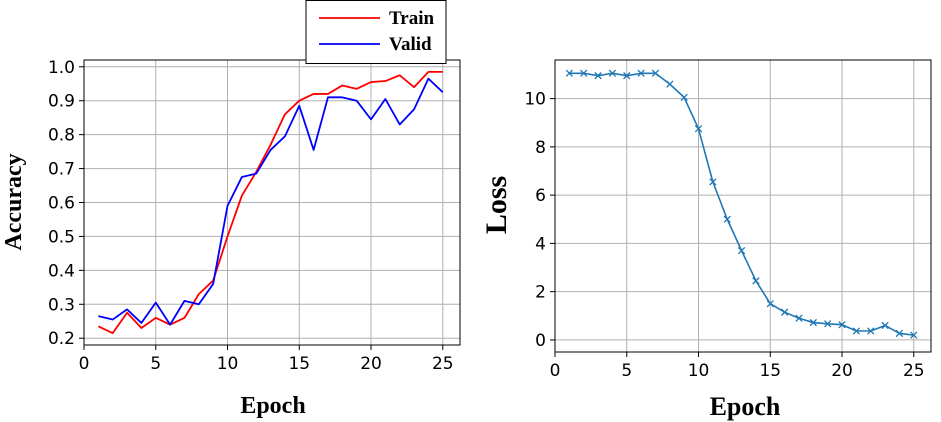 This screenshot has height=422, width=941. Describe the element at coordinates (61, 305) in the screenshot. I see `accuracy-y-tick-label: 0.3` at that location.